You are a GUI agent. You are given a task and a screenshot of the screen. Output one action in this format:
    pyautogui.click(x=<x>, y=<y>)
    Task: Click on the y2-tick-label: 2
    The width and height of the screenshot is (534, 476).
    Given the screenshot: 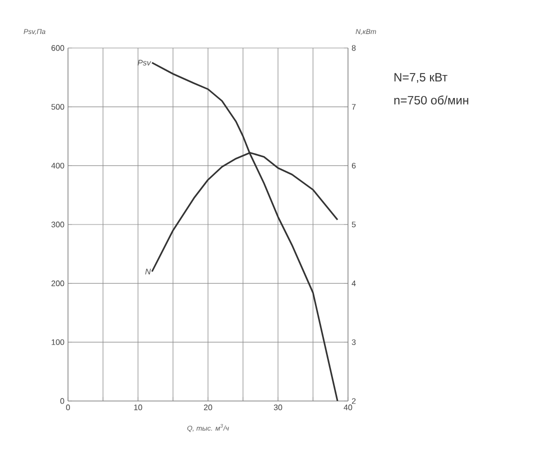 What is the action you would take?
    pyautogui.click(x=354, y=401)
    